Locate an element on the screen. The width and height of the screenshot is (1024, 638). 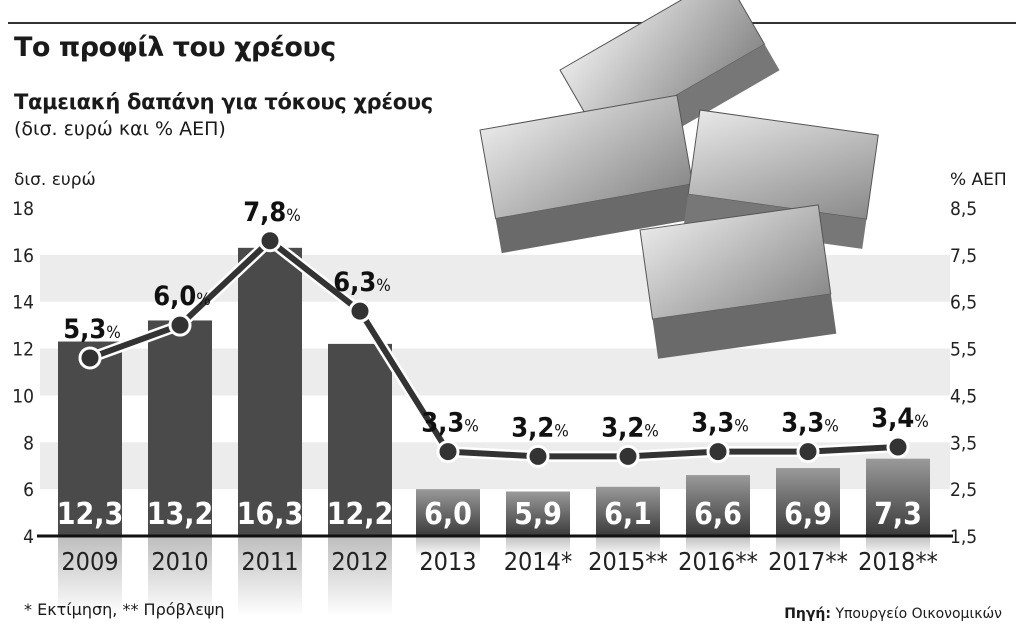
bar-value-label: 6,6 is located at coordinates (718, 514).